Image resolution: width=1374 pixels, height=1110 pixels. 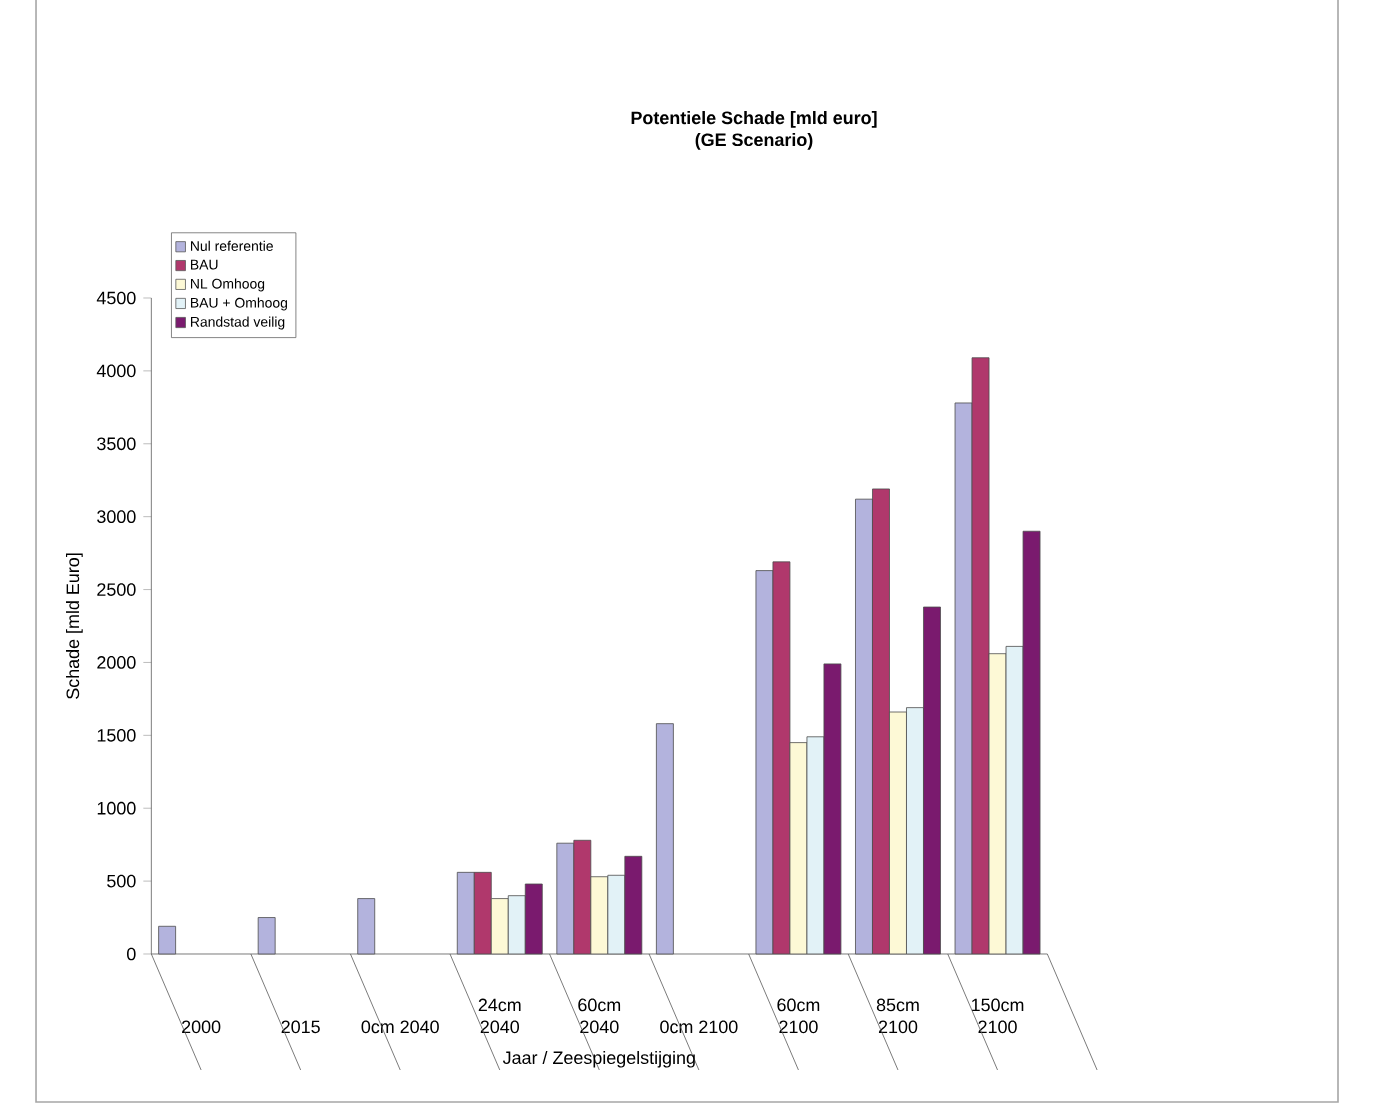 What do you see at coordinates (798, 1016) in the screenshot?
I see `x-tick-label: 60cm 2100` at bounding box center [798, 1016].